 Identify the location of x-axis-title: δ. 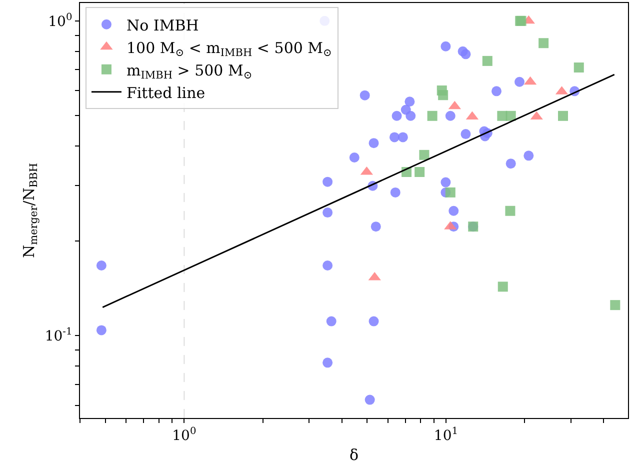
(354, 455).